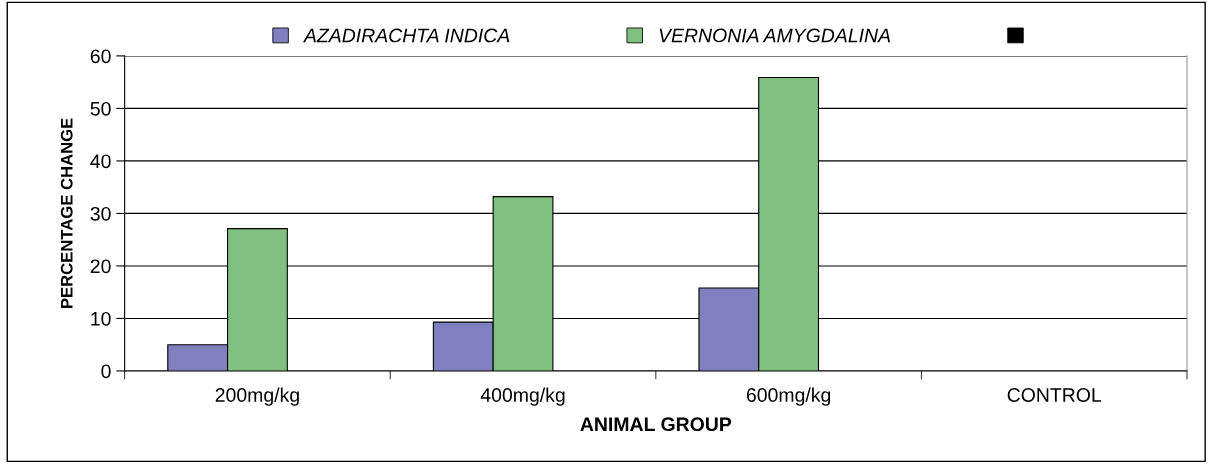  Describe the element at coordinates (1054, 395) in the screenshot. I see `x-tick-label: CONTROL` at that location.